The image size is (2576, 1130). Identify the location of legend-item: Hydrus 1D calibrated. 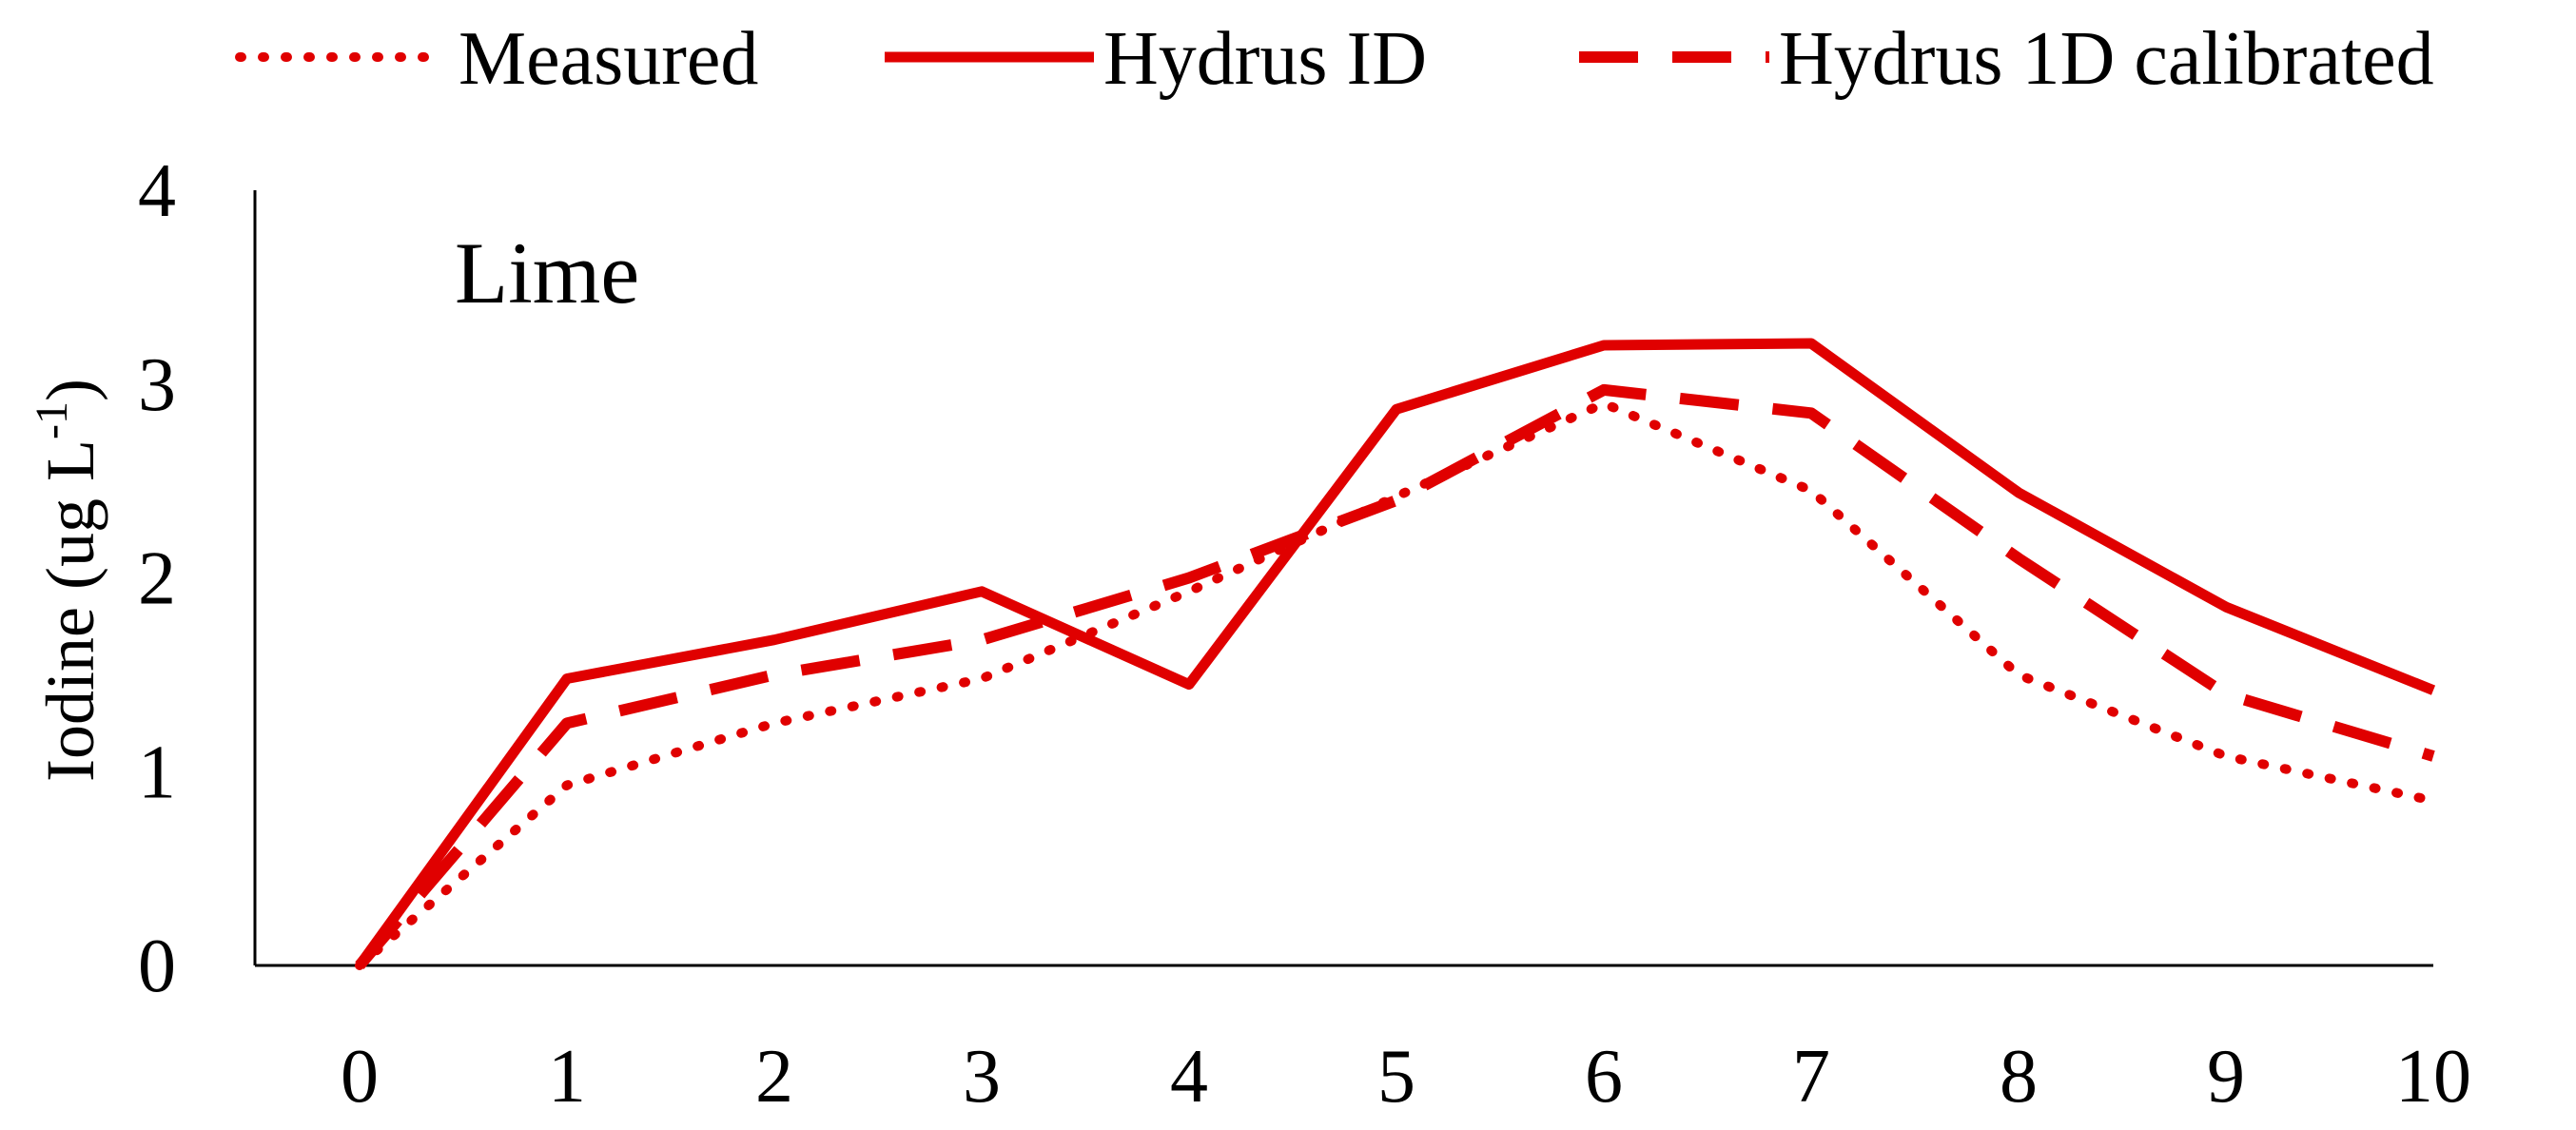
(2007, 59).